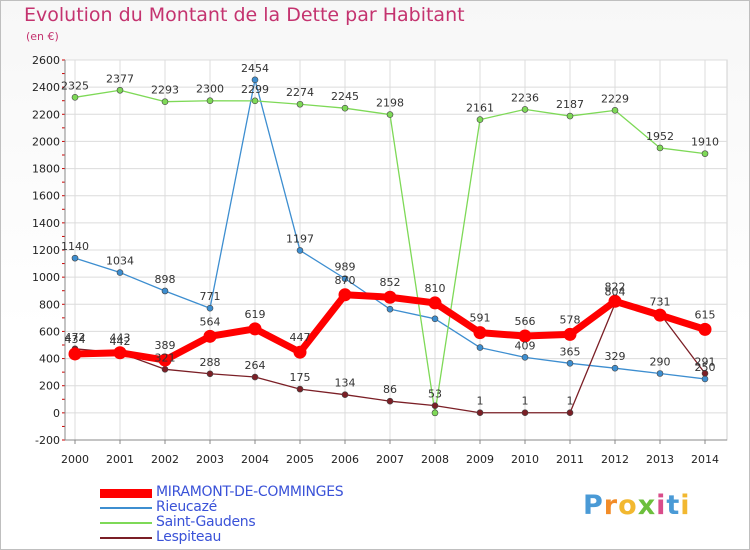 Image resolution: width=750 pixels, height=550 pixels. What do you see at coordinates (345, 96) in the screenshot?
I see `data-label: 2245` at bounding box center [345, 96].